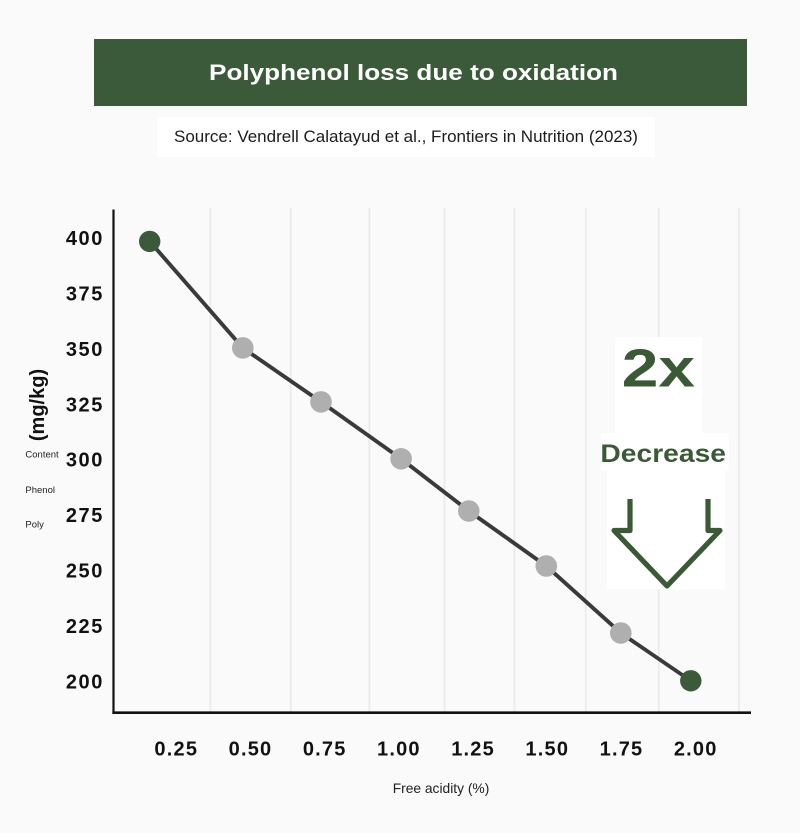 The width and height of the screenshot is (800, 833). What do you see at coordinates (663, 454) in the screenshot?
I see `svg-text: Decrease` at bounding box center [663, 454].